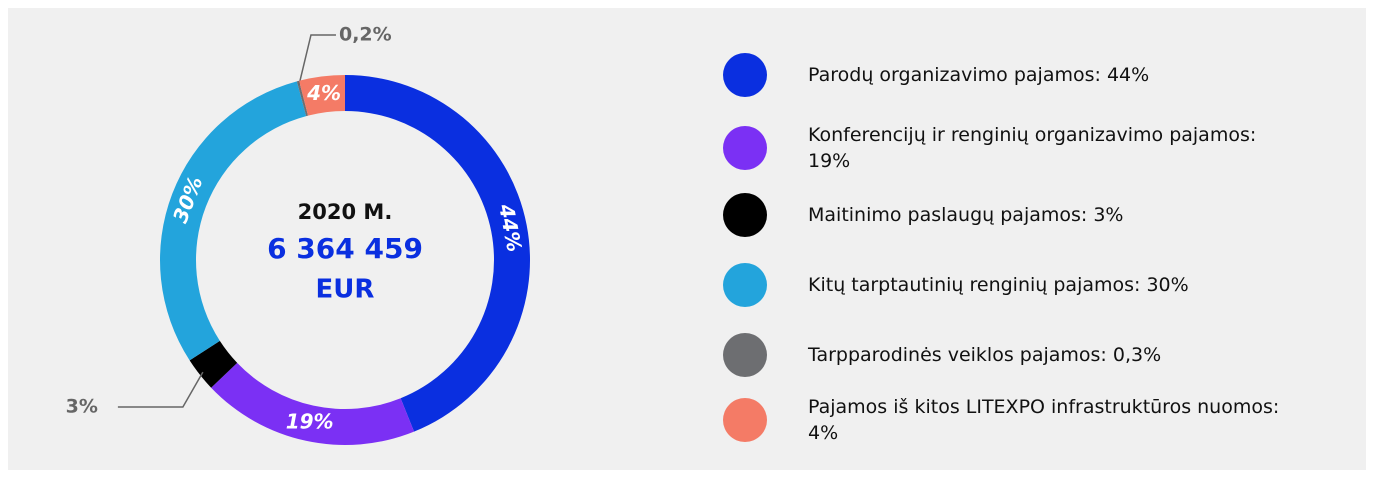 The height and width of the screenshot is (478, 1374). What do you see at coordinates (998, 285) in the screenshot?
I see `legend-label: Kitų tarptautinių renginių pajamos: 30%` at bounding box center [998, 285].